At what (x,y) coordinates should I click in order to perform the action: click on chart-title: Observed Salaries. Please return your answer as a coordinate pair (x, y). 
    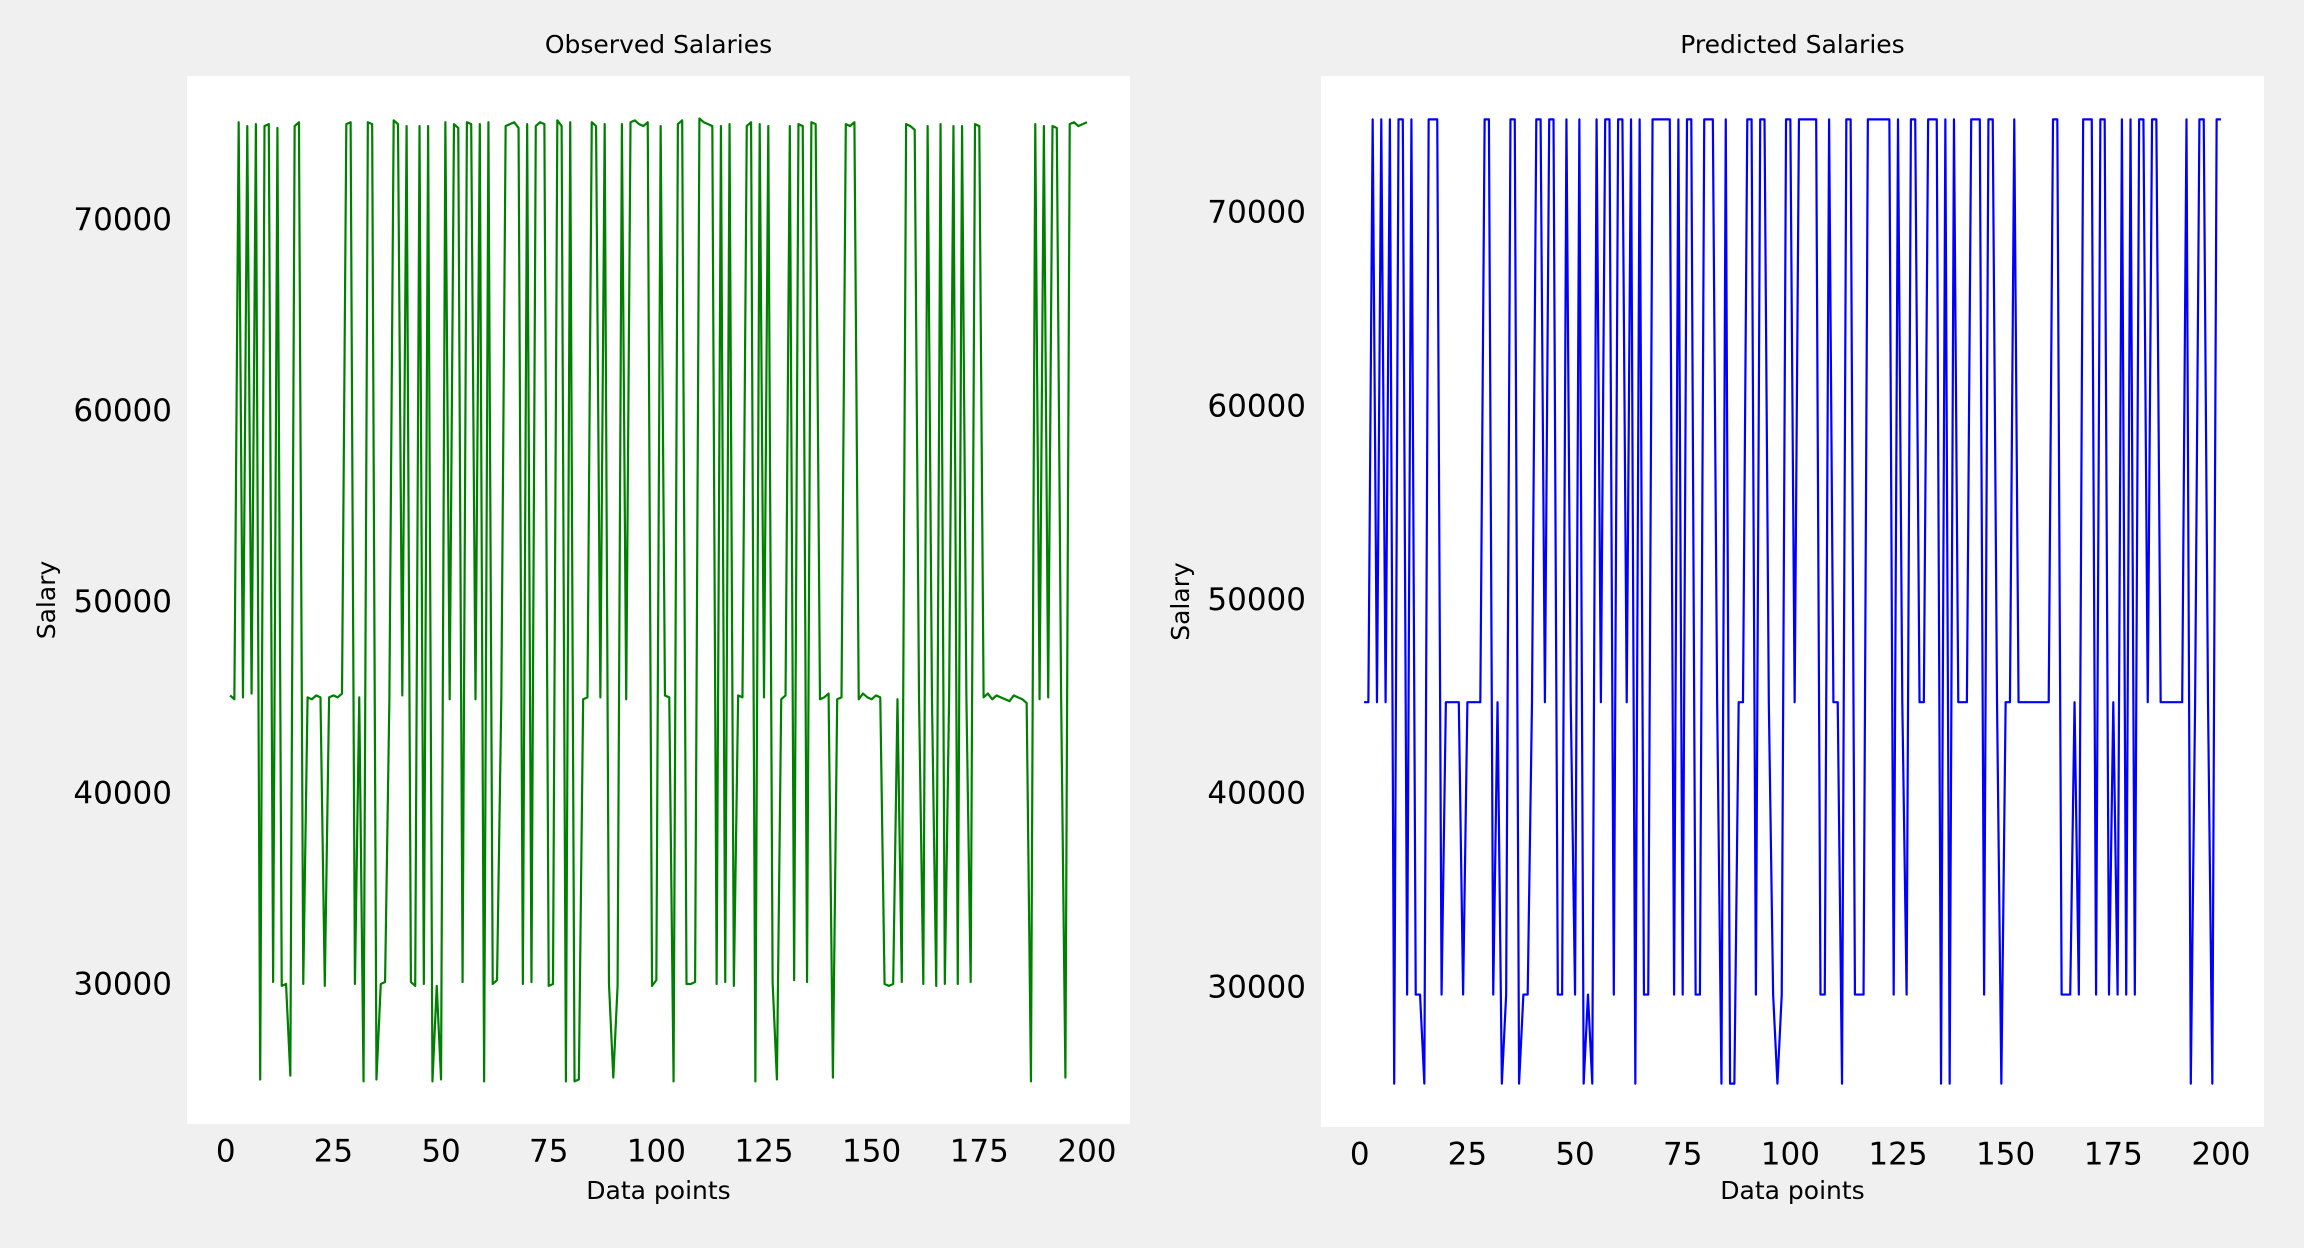
    Looking at the image, I should click on (658, 44).